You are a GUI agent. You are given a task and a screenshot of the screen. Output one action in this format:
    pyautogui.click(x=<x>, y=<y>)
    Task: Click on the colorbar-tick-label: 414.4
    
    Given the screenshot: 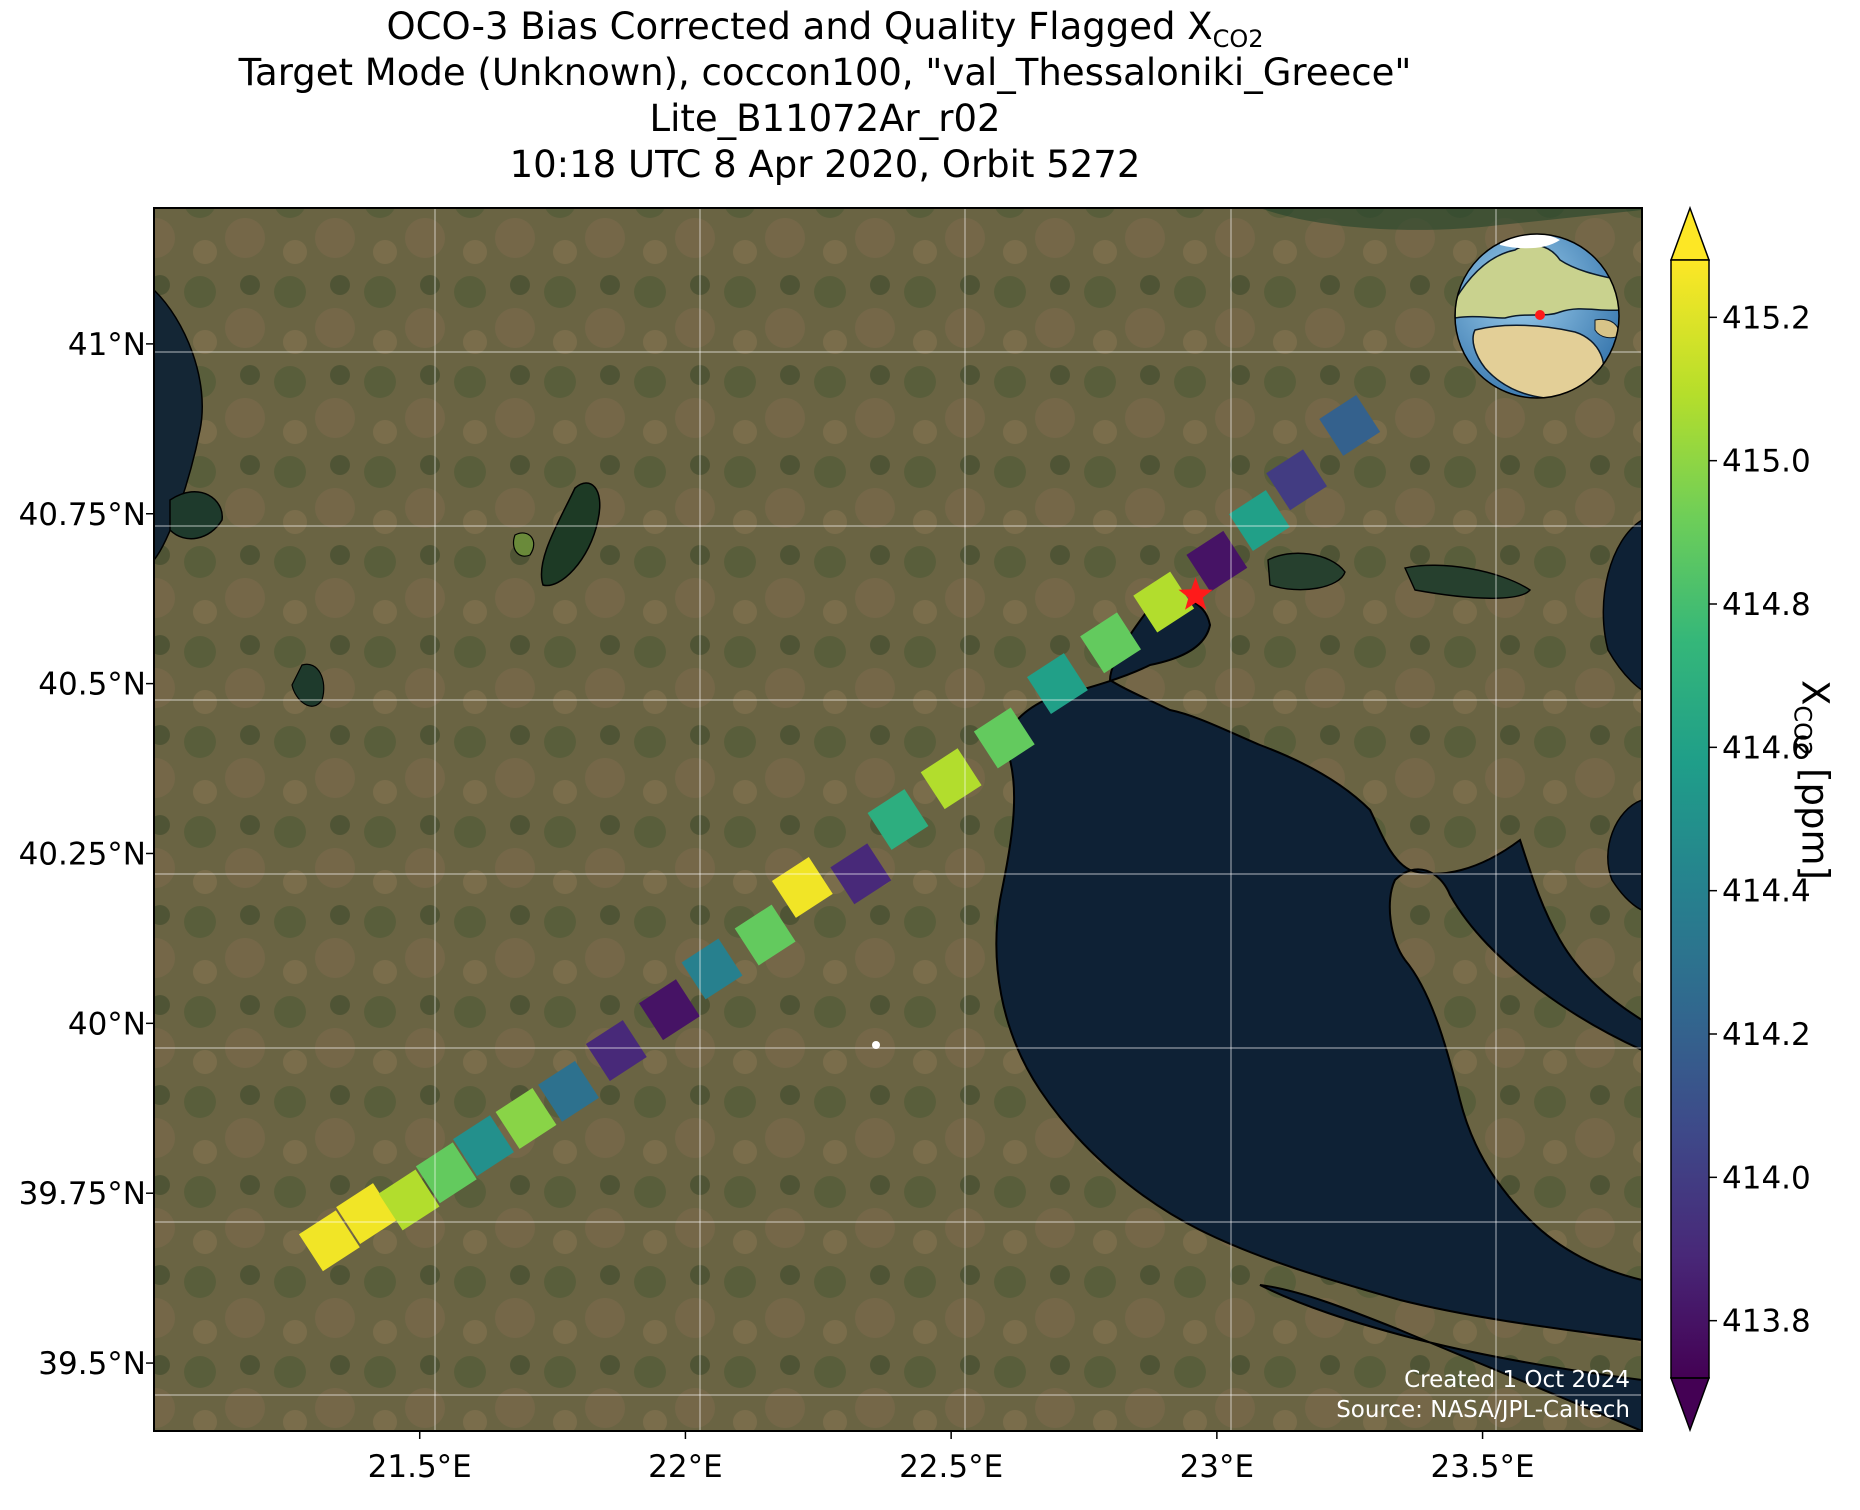 What is the action you would take?
    pyautogui.click(x=1766, y=892)
    